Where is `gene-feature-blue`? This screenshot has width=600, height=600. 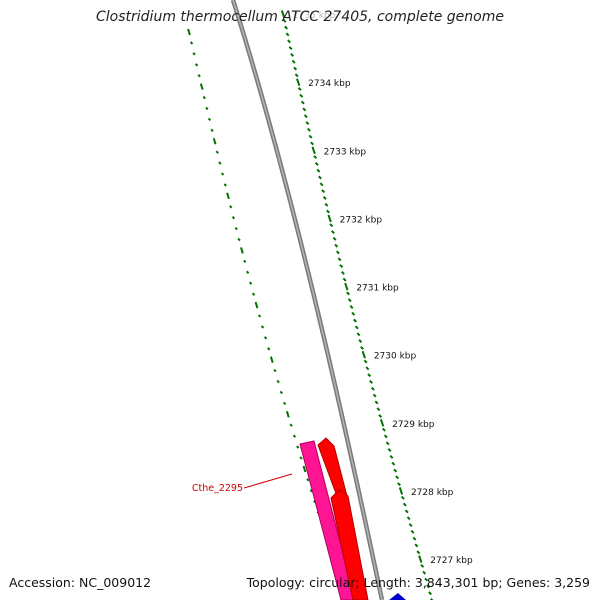 gene-feature-blue is located at coordinates (397, 596).